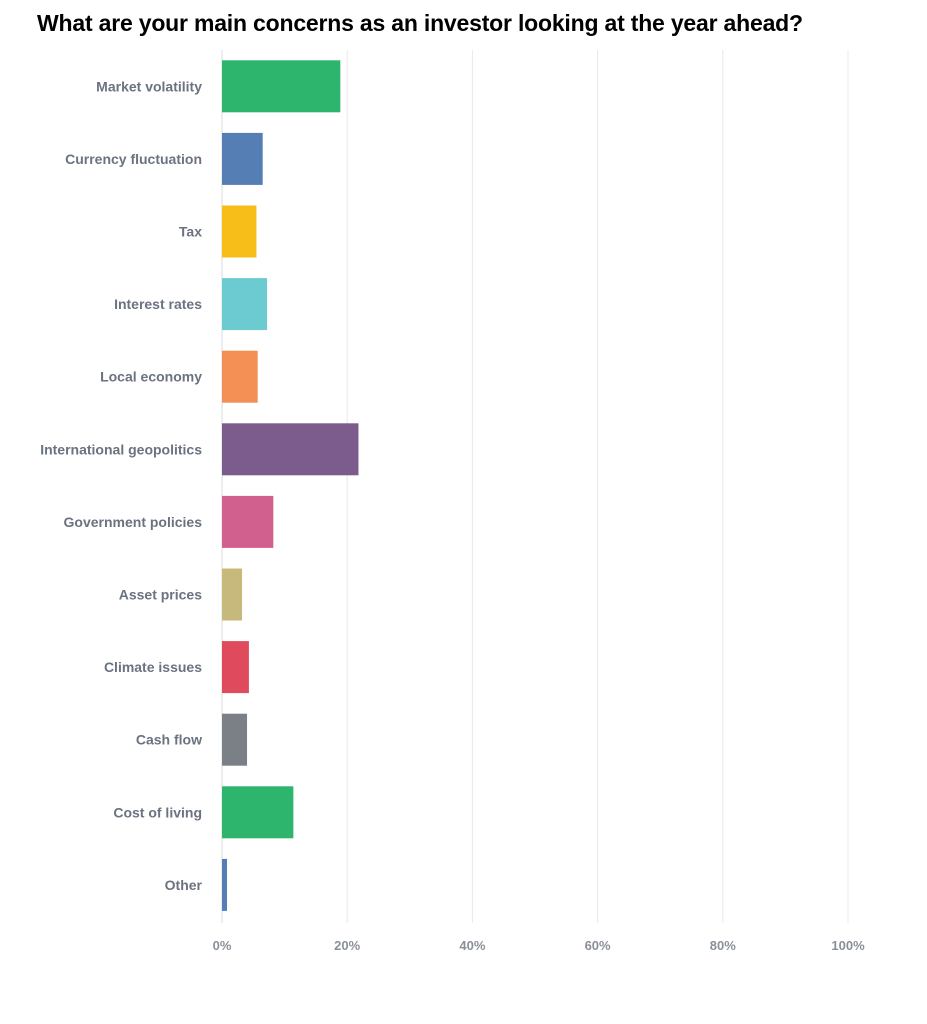  Describe the element at coordinates (184, 885) in the screenshot. I see `category-label: Other` at that location.